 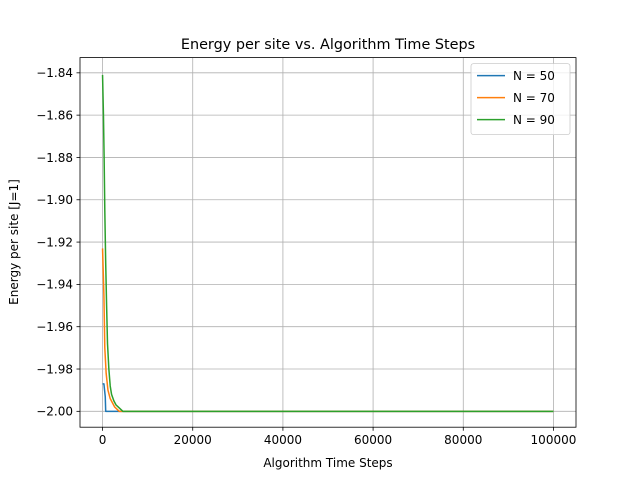 What do you see at coordinates (54, 327) in the screenshot?
I see `y-tick-label: −1.96` at bounding box center [54, 327].